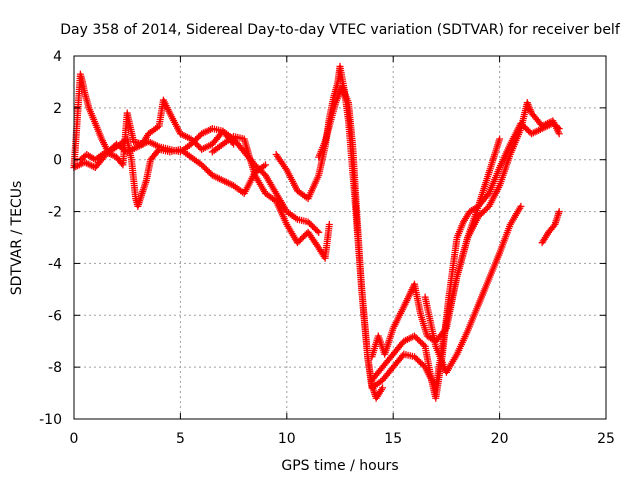  Describe the element at coordinates (50, 238) in the screenshot. I see `y-tick-labels: -10 -8 -6 -4 -2 0 2 4` at that location.